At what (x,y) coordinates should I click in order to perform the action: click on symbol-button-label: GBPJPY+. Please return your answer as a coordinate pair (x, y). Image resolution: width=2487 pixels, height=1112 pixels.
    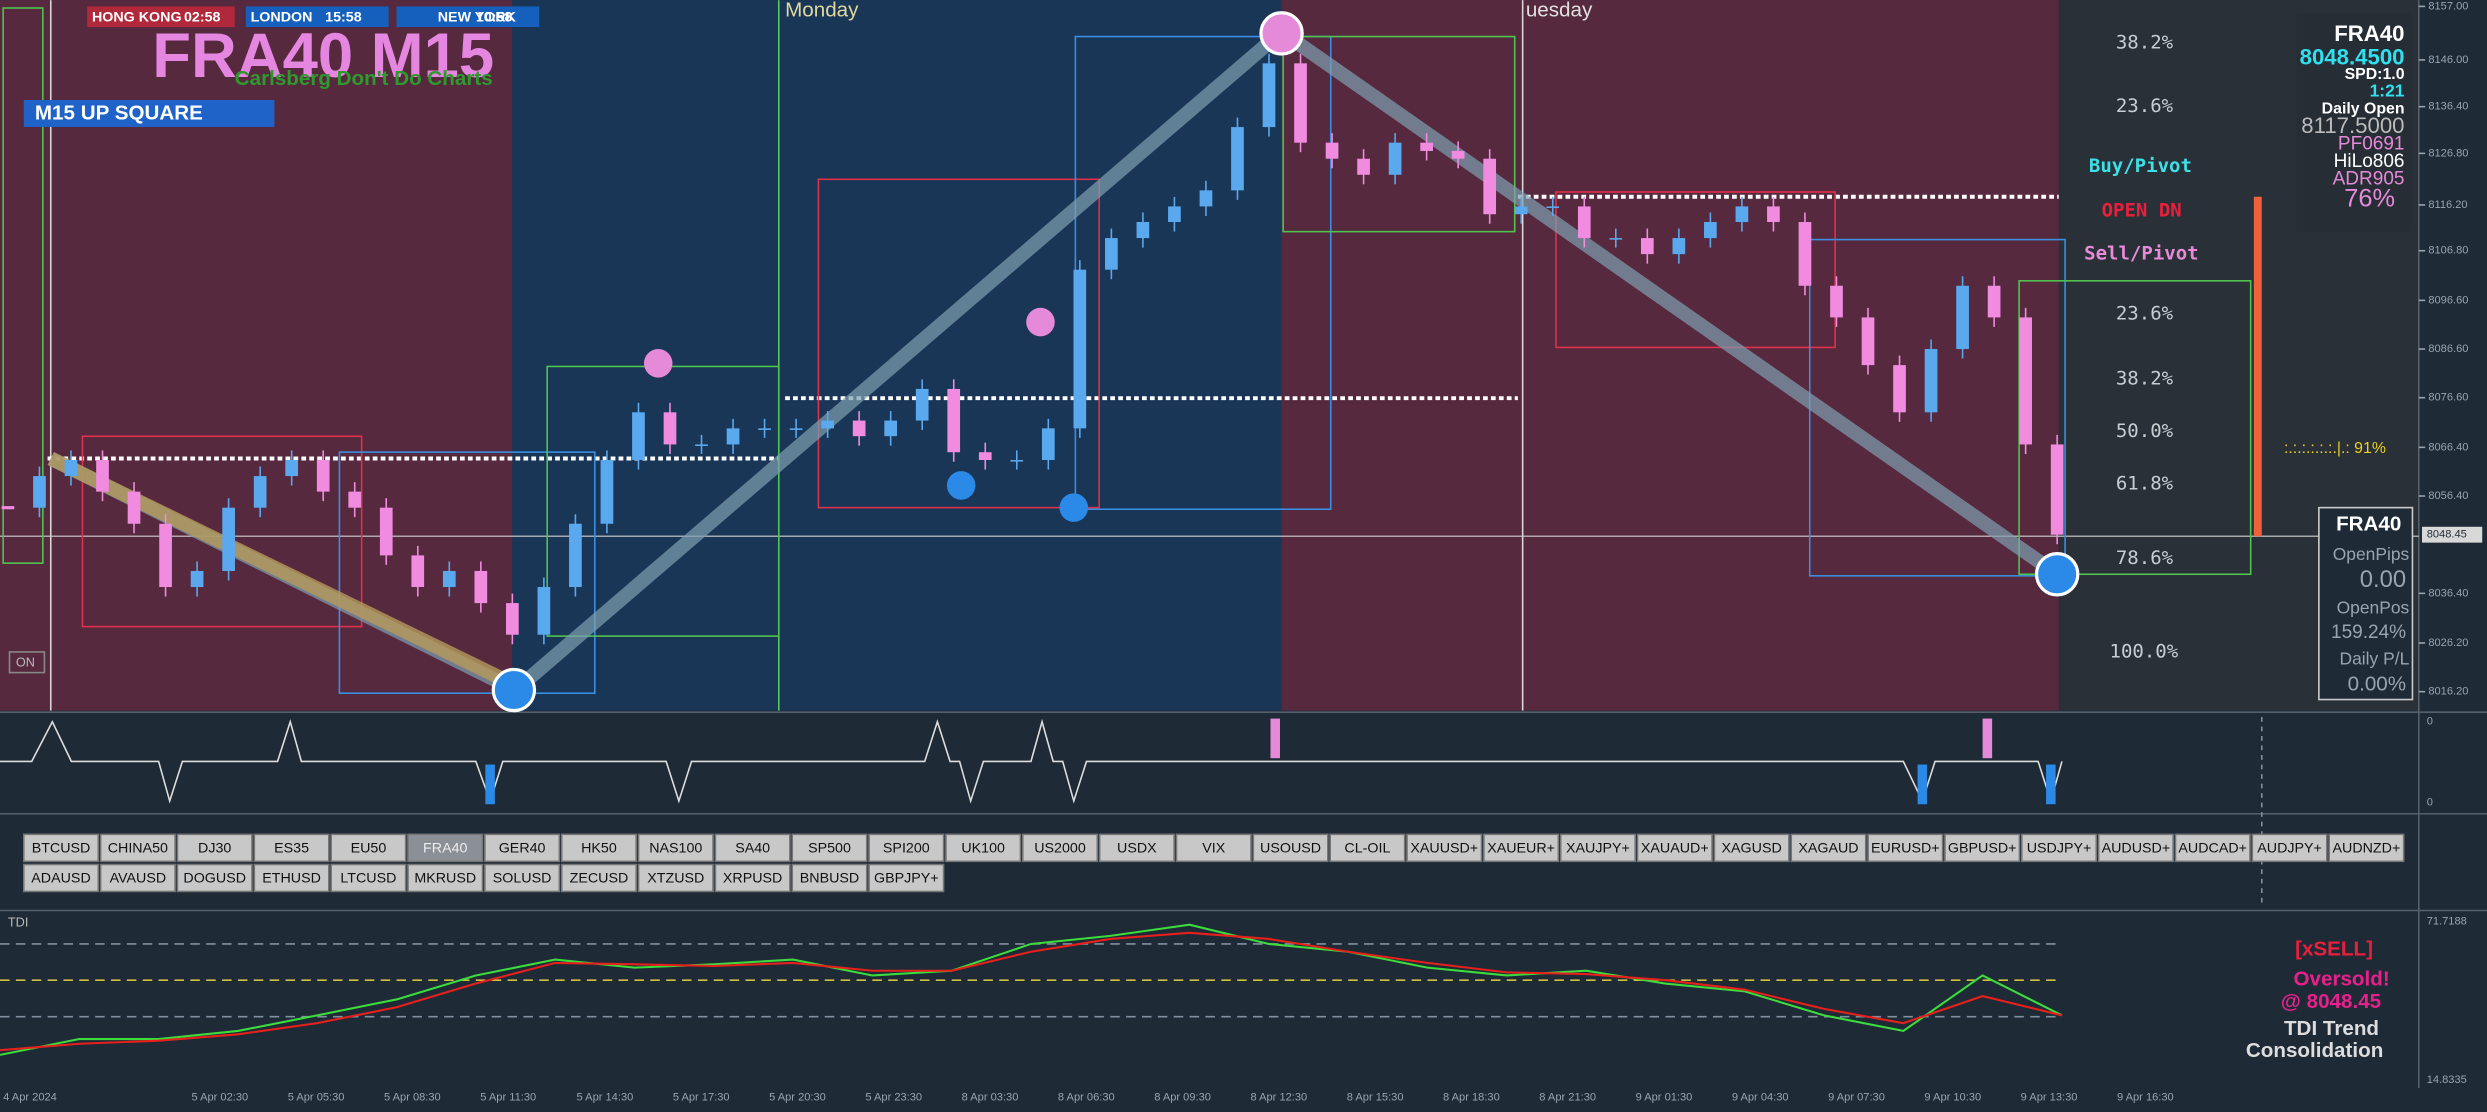
    Looking at the image, I should click on (906, 879).